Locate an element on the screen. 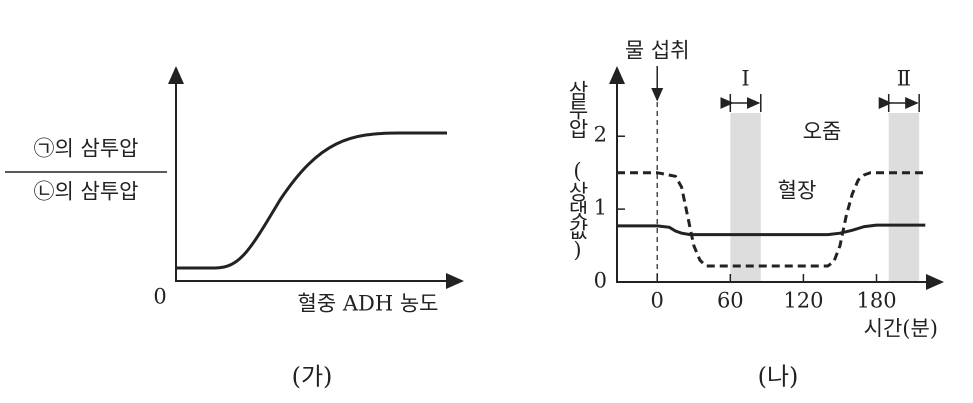  x-axis-label: 시간(분) is located at coordinates (901, 329).